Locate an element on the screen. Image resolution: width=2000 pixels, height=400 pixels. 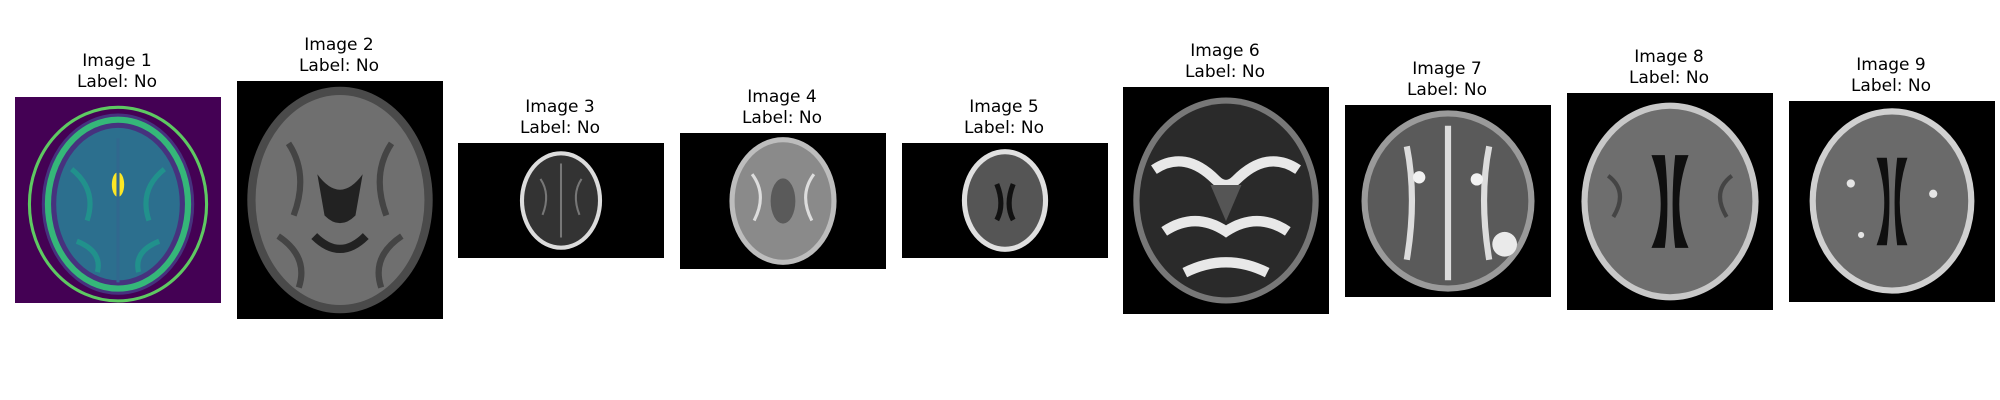
image-2-caption: Image 2 Label: No is located at coordinates (339, 56).